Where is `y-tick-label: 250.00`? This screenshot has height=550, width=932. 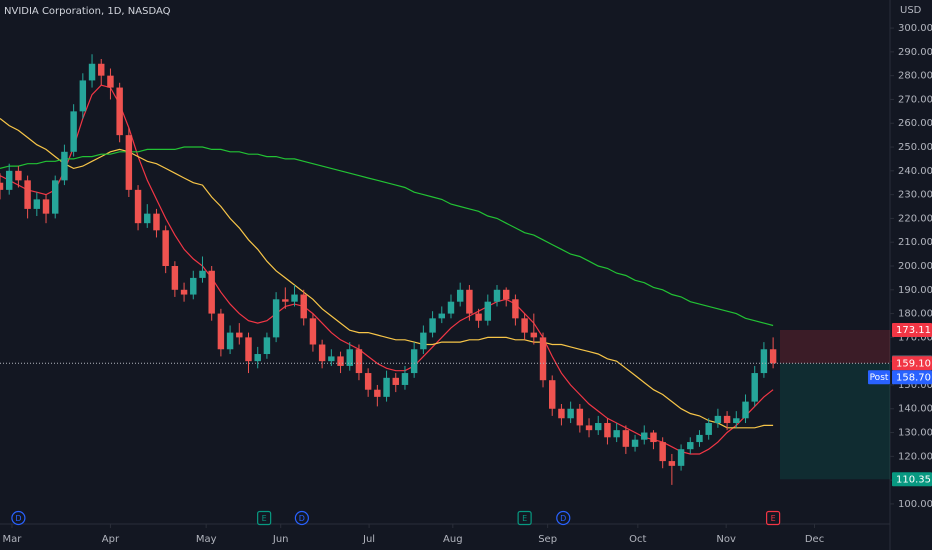 y-tick-label: 250.00 is located at coordinates (915, 147).